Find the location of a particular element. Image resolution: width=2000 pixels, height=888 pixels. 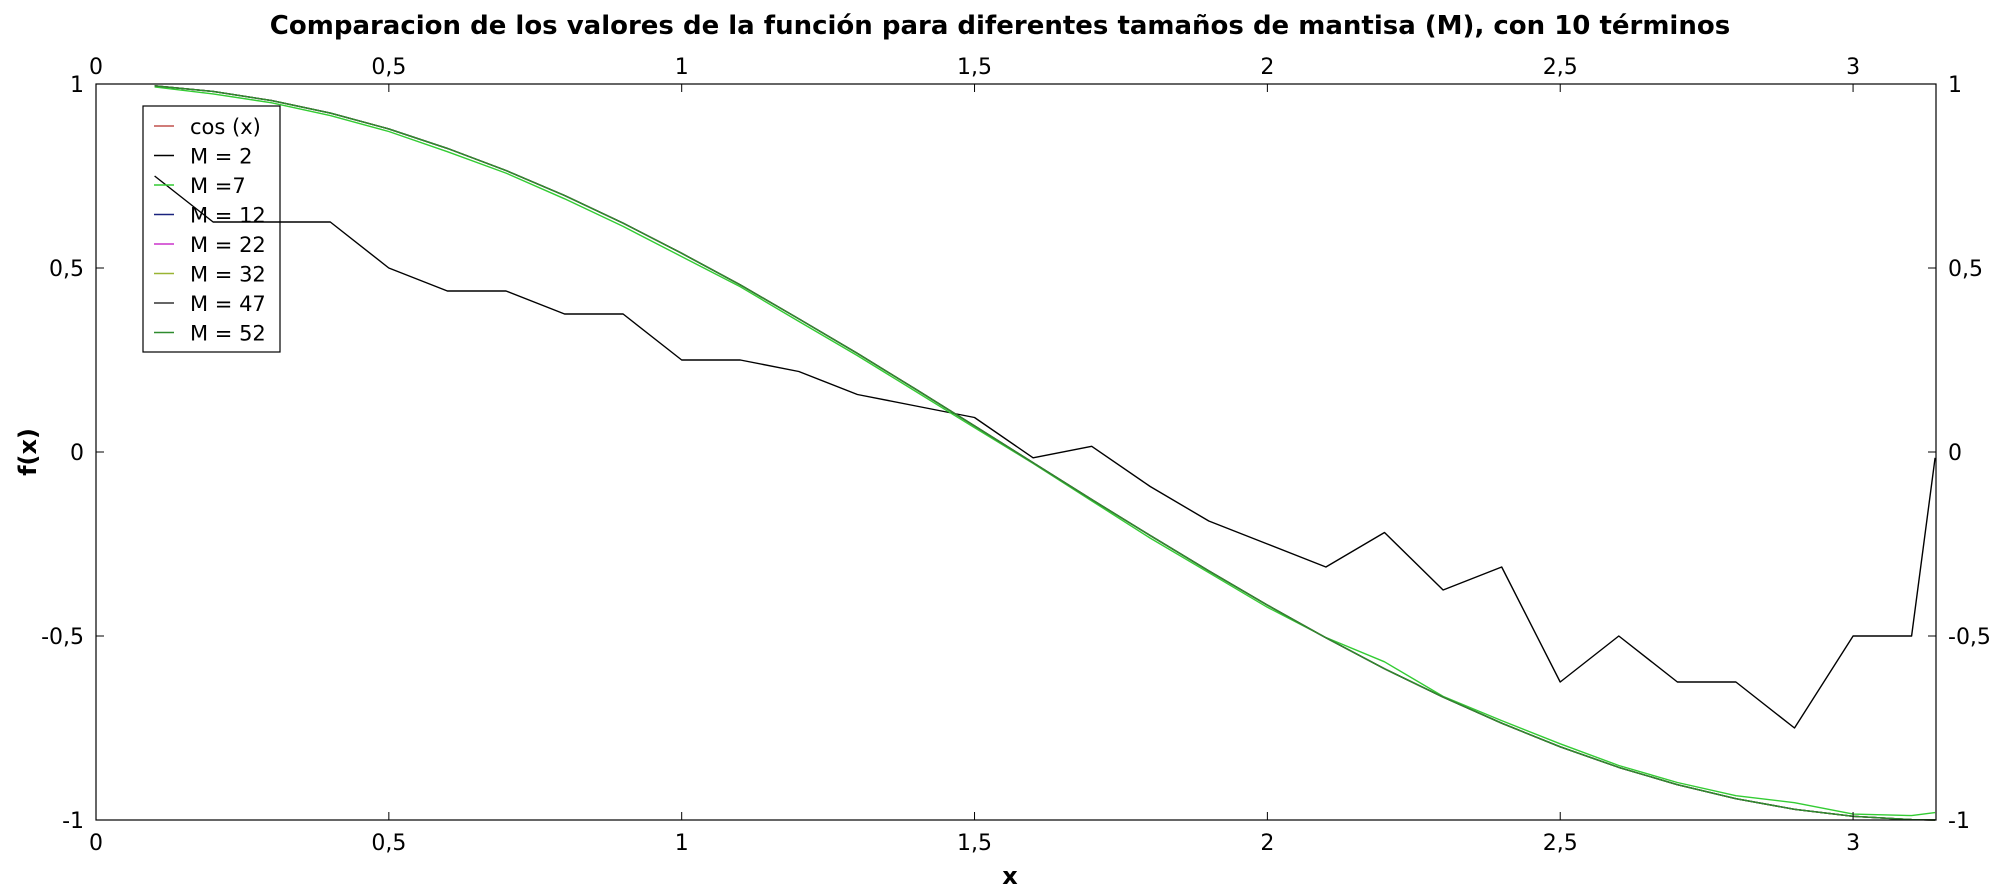

x-tick-label-bottom: 1 is located at coordinates (682, 843).